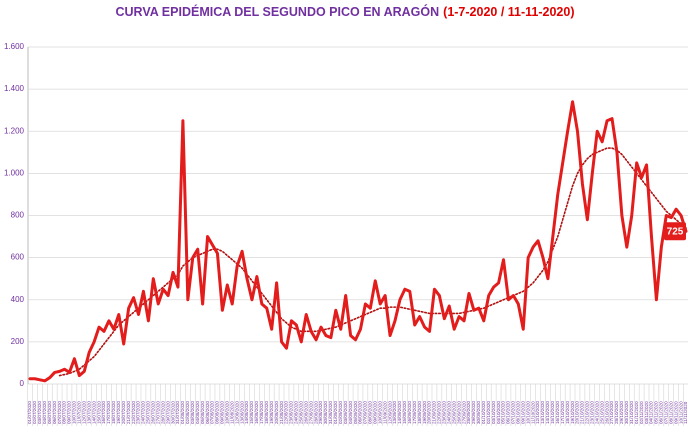  I want to click on x-tick-label: 18/07/2020, so click(113, 412).